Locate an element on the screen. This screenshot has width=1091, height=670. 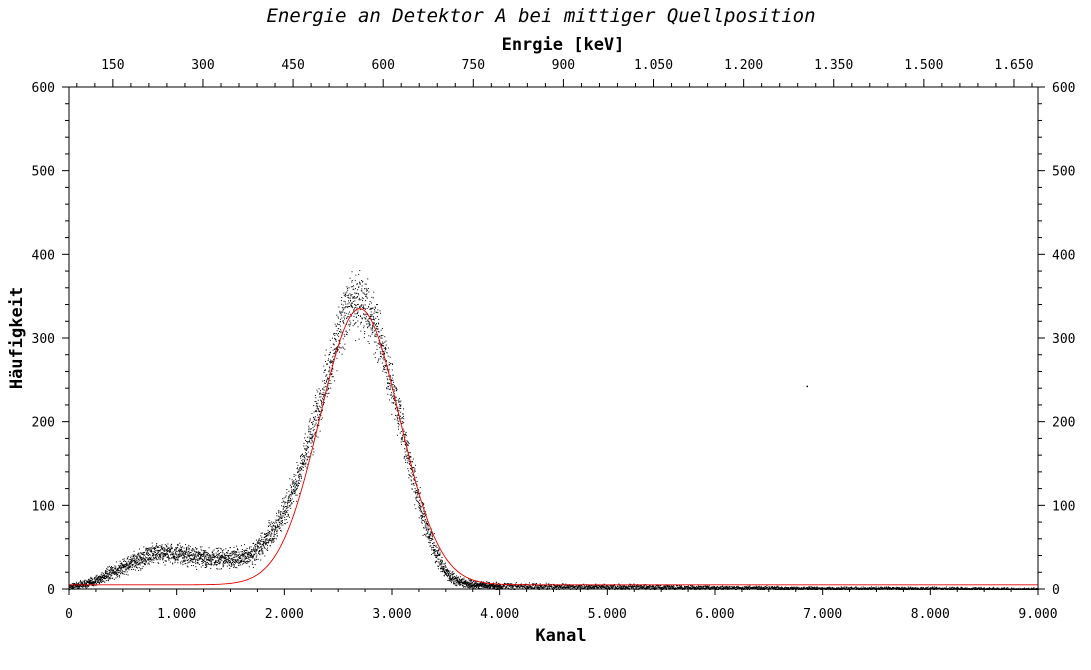
y-right-tick-label: 100 is located at coordinates (1063, 506).